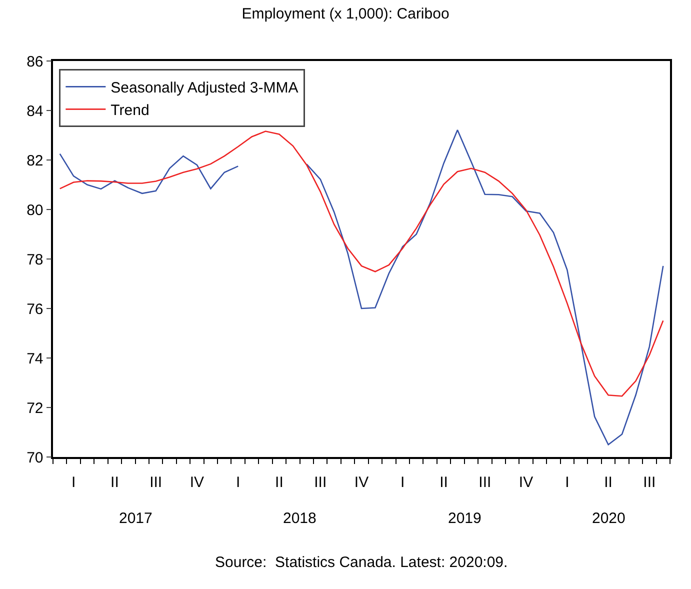  Describe the element at coordinates (35, 61) in the screenshot. I see `y-tick-label: 86` at that location.